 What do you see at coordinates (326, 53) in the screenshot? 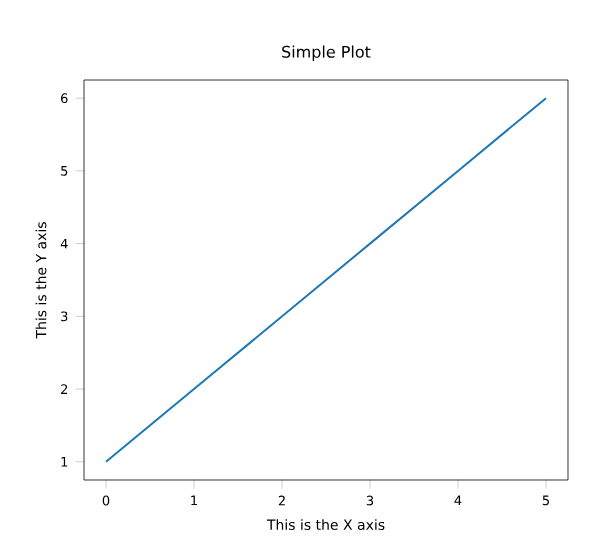
I see `chart-title: Simple Plot` at bounding box center [326, 53].